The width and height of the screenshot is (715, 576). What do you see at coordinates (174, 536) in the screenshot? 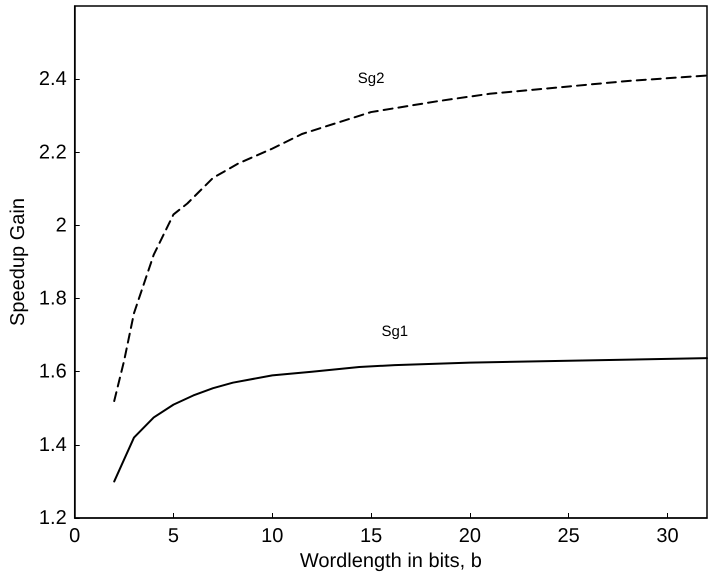
I see `x-tick-label: 5` at bounding box center [174, 536].